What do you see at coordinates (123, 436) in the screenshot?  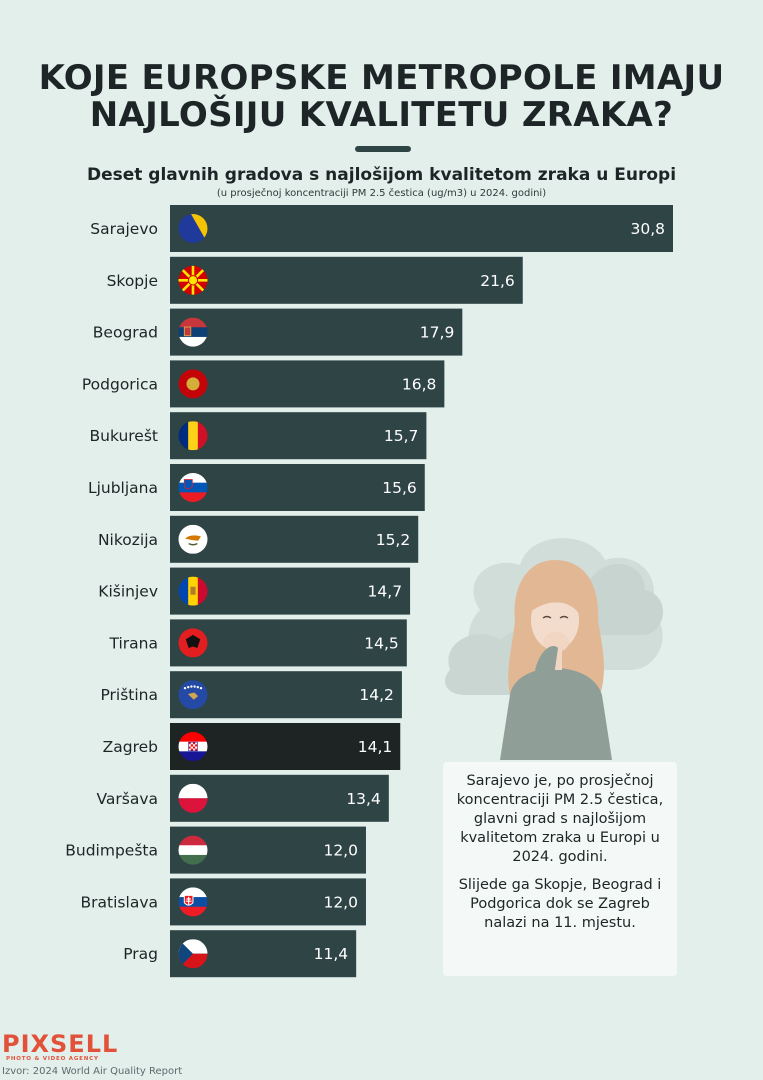 I see `category-label: Bukurešt` at bounding box center [123, 436].